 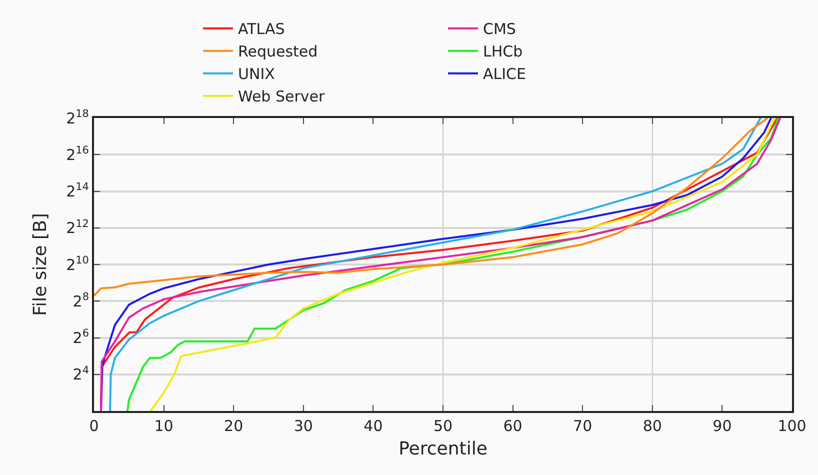 What do you see at coordinates (261, 29) in the screenshot?
I see `legend-label: ATLAS` at bounding box center [261, 29].